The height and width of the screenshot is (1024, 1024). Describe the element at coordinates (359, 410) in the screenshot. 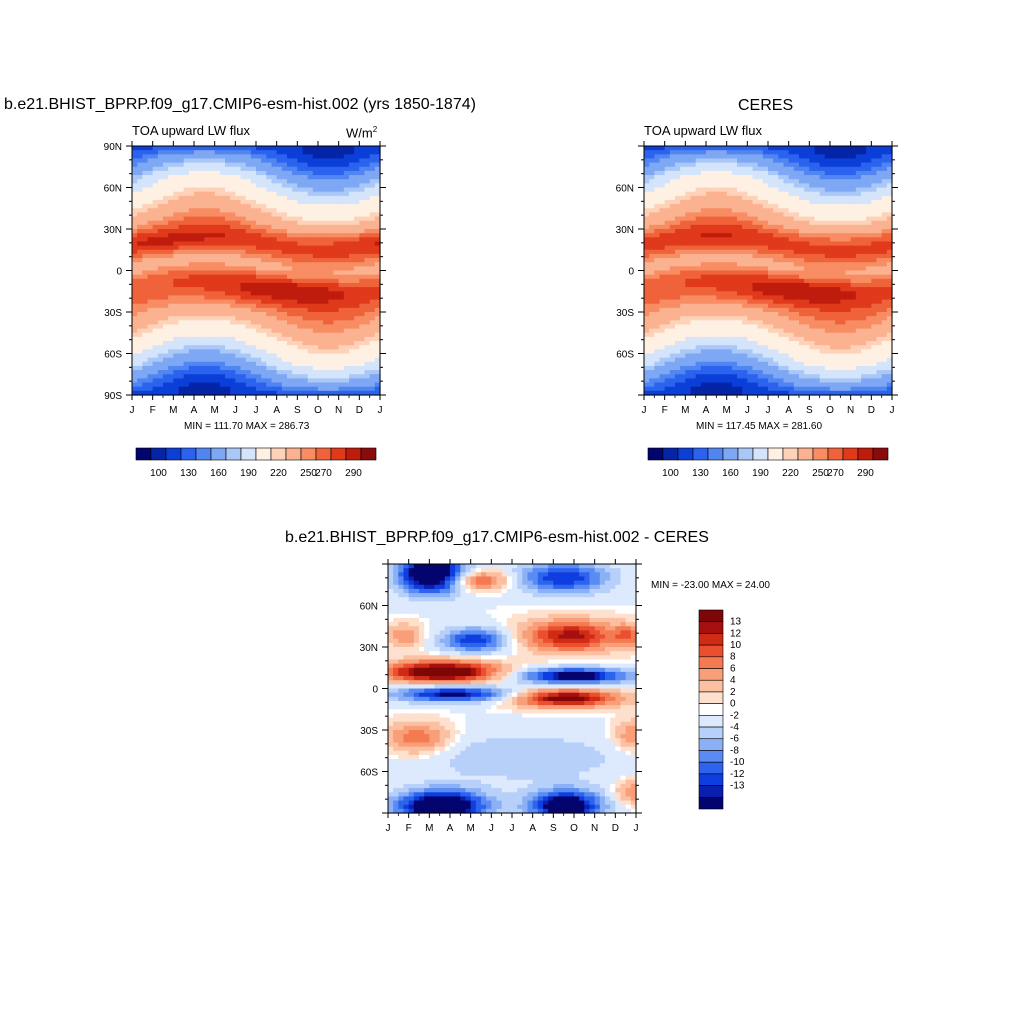

I see `model-xtick-label: D` at that location.